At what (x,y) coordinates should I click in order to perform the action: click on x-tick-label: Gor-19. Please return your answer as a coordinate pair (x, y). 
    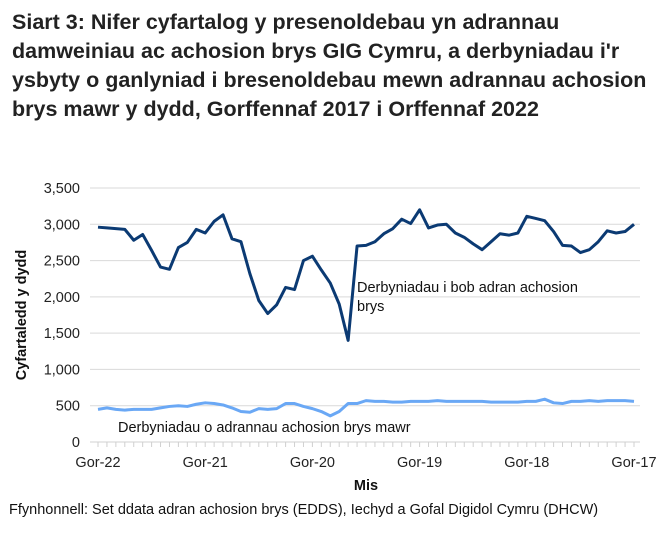
    Looking at the image, I should click on (419, 463).